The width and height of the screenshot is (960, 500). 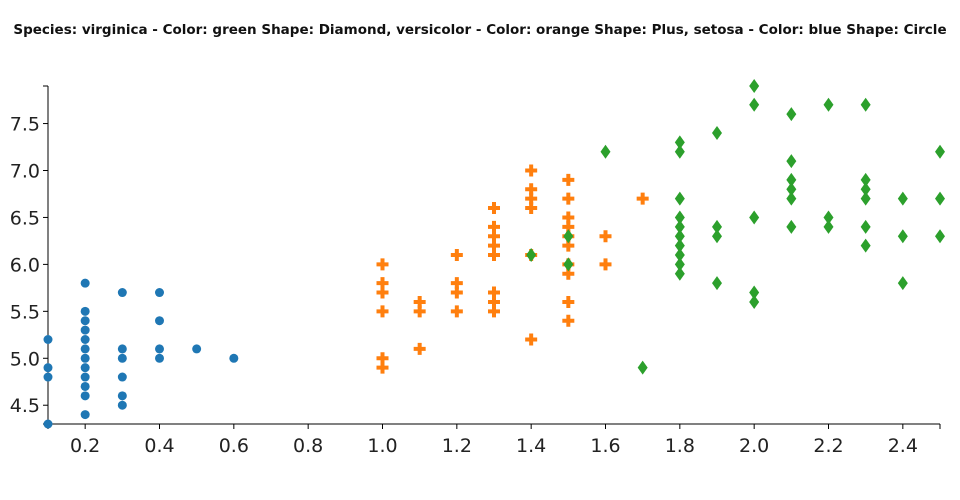 What do you see at coordinates (25, 218) in the screenshot?
I see `y-tick-label: 6.5` at bounding box center [25, 218].